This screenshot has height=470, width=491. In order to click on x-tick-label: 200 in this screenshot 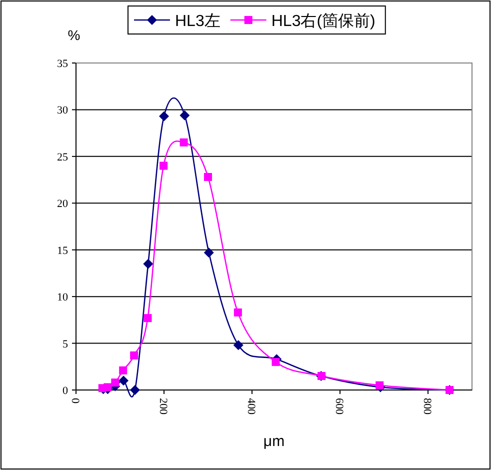, I will do `click(163, 406)`.